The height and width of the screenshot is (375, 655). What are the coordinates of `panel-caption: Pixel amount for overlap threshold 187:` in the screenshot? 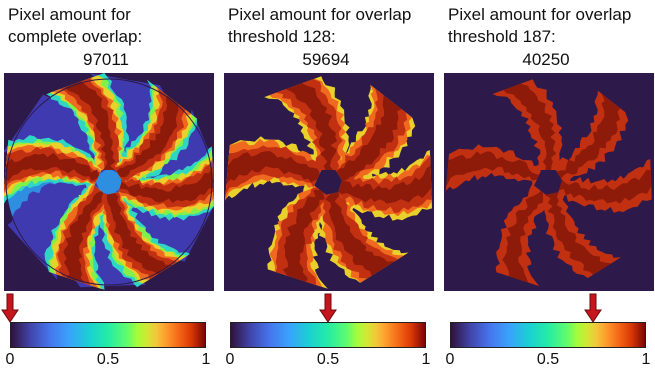 It's located at (540, 25).